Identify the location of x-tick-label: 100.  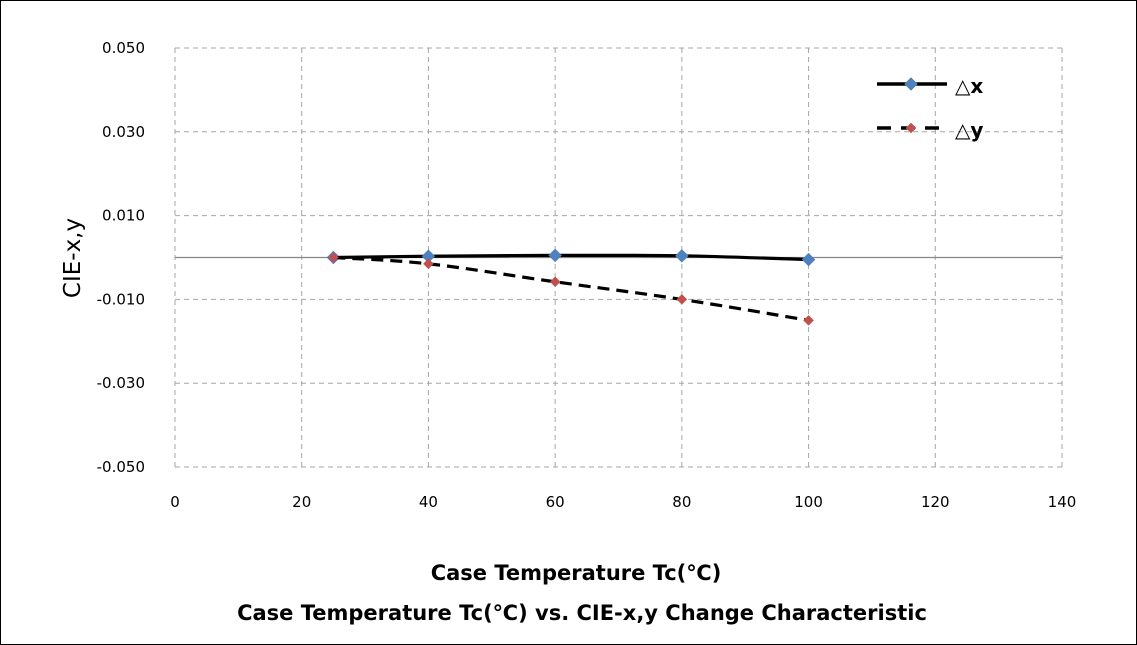
(808, 502).